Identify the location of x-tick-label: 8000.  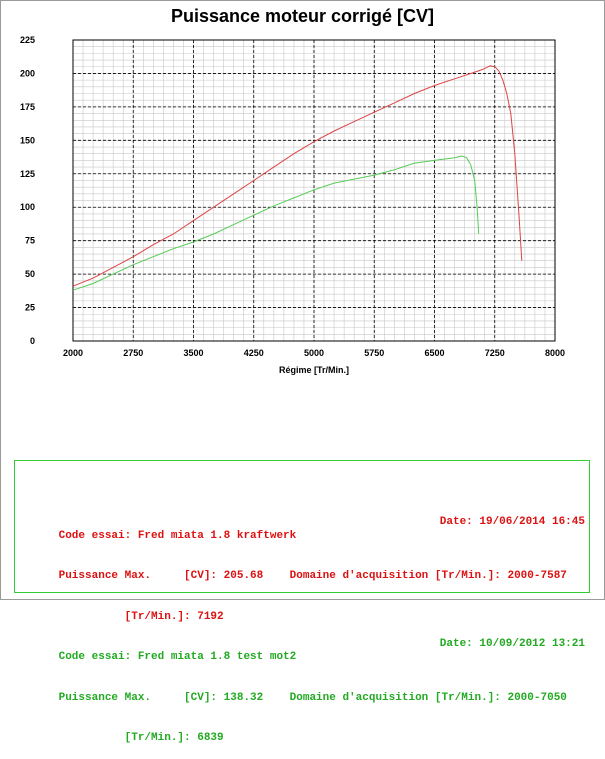
(555, 353).